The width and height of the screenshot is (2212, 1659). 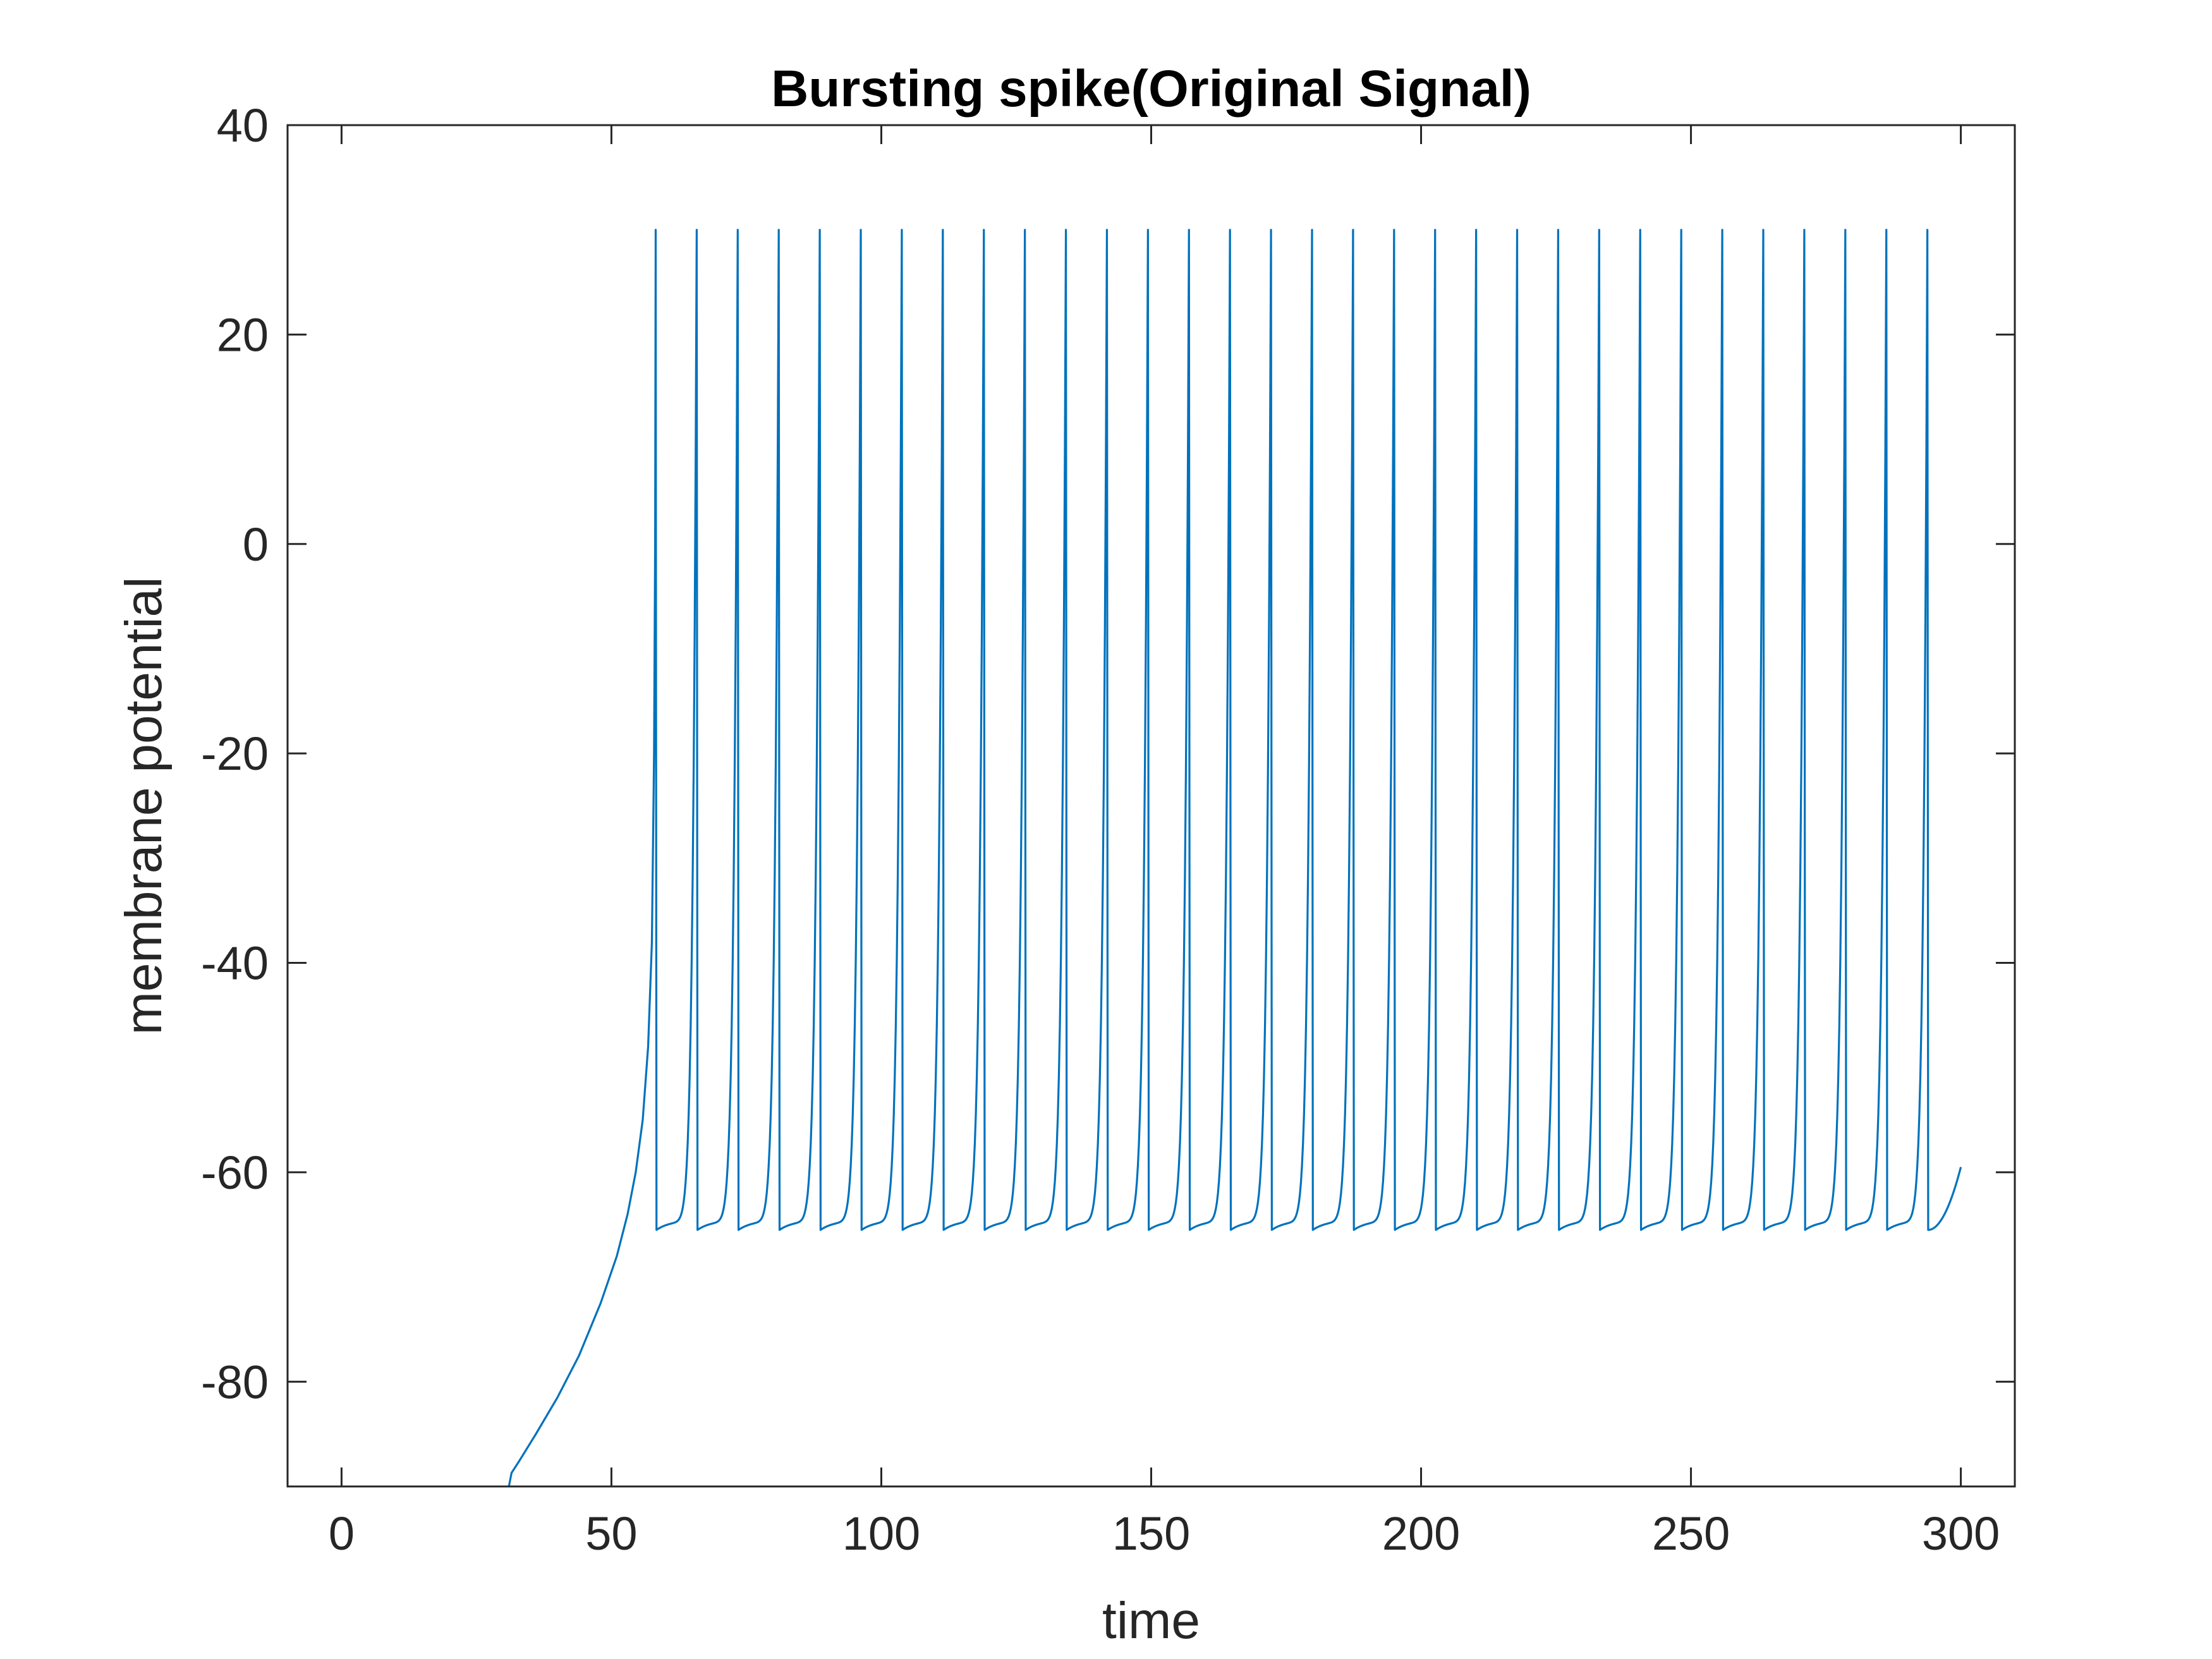 What do you see at coordinates (144, 806) in the screenshot?
I see `y-axis-label: membrane potential` at bounding box center [144, 806].